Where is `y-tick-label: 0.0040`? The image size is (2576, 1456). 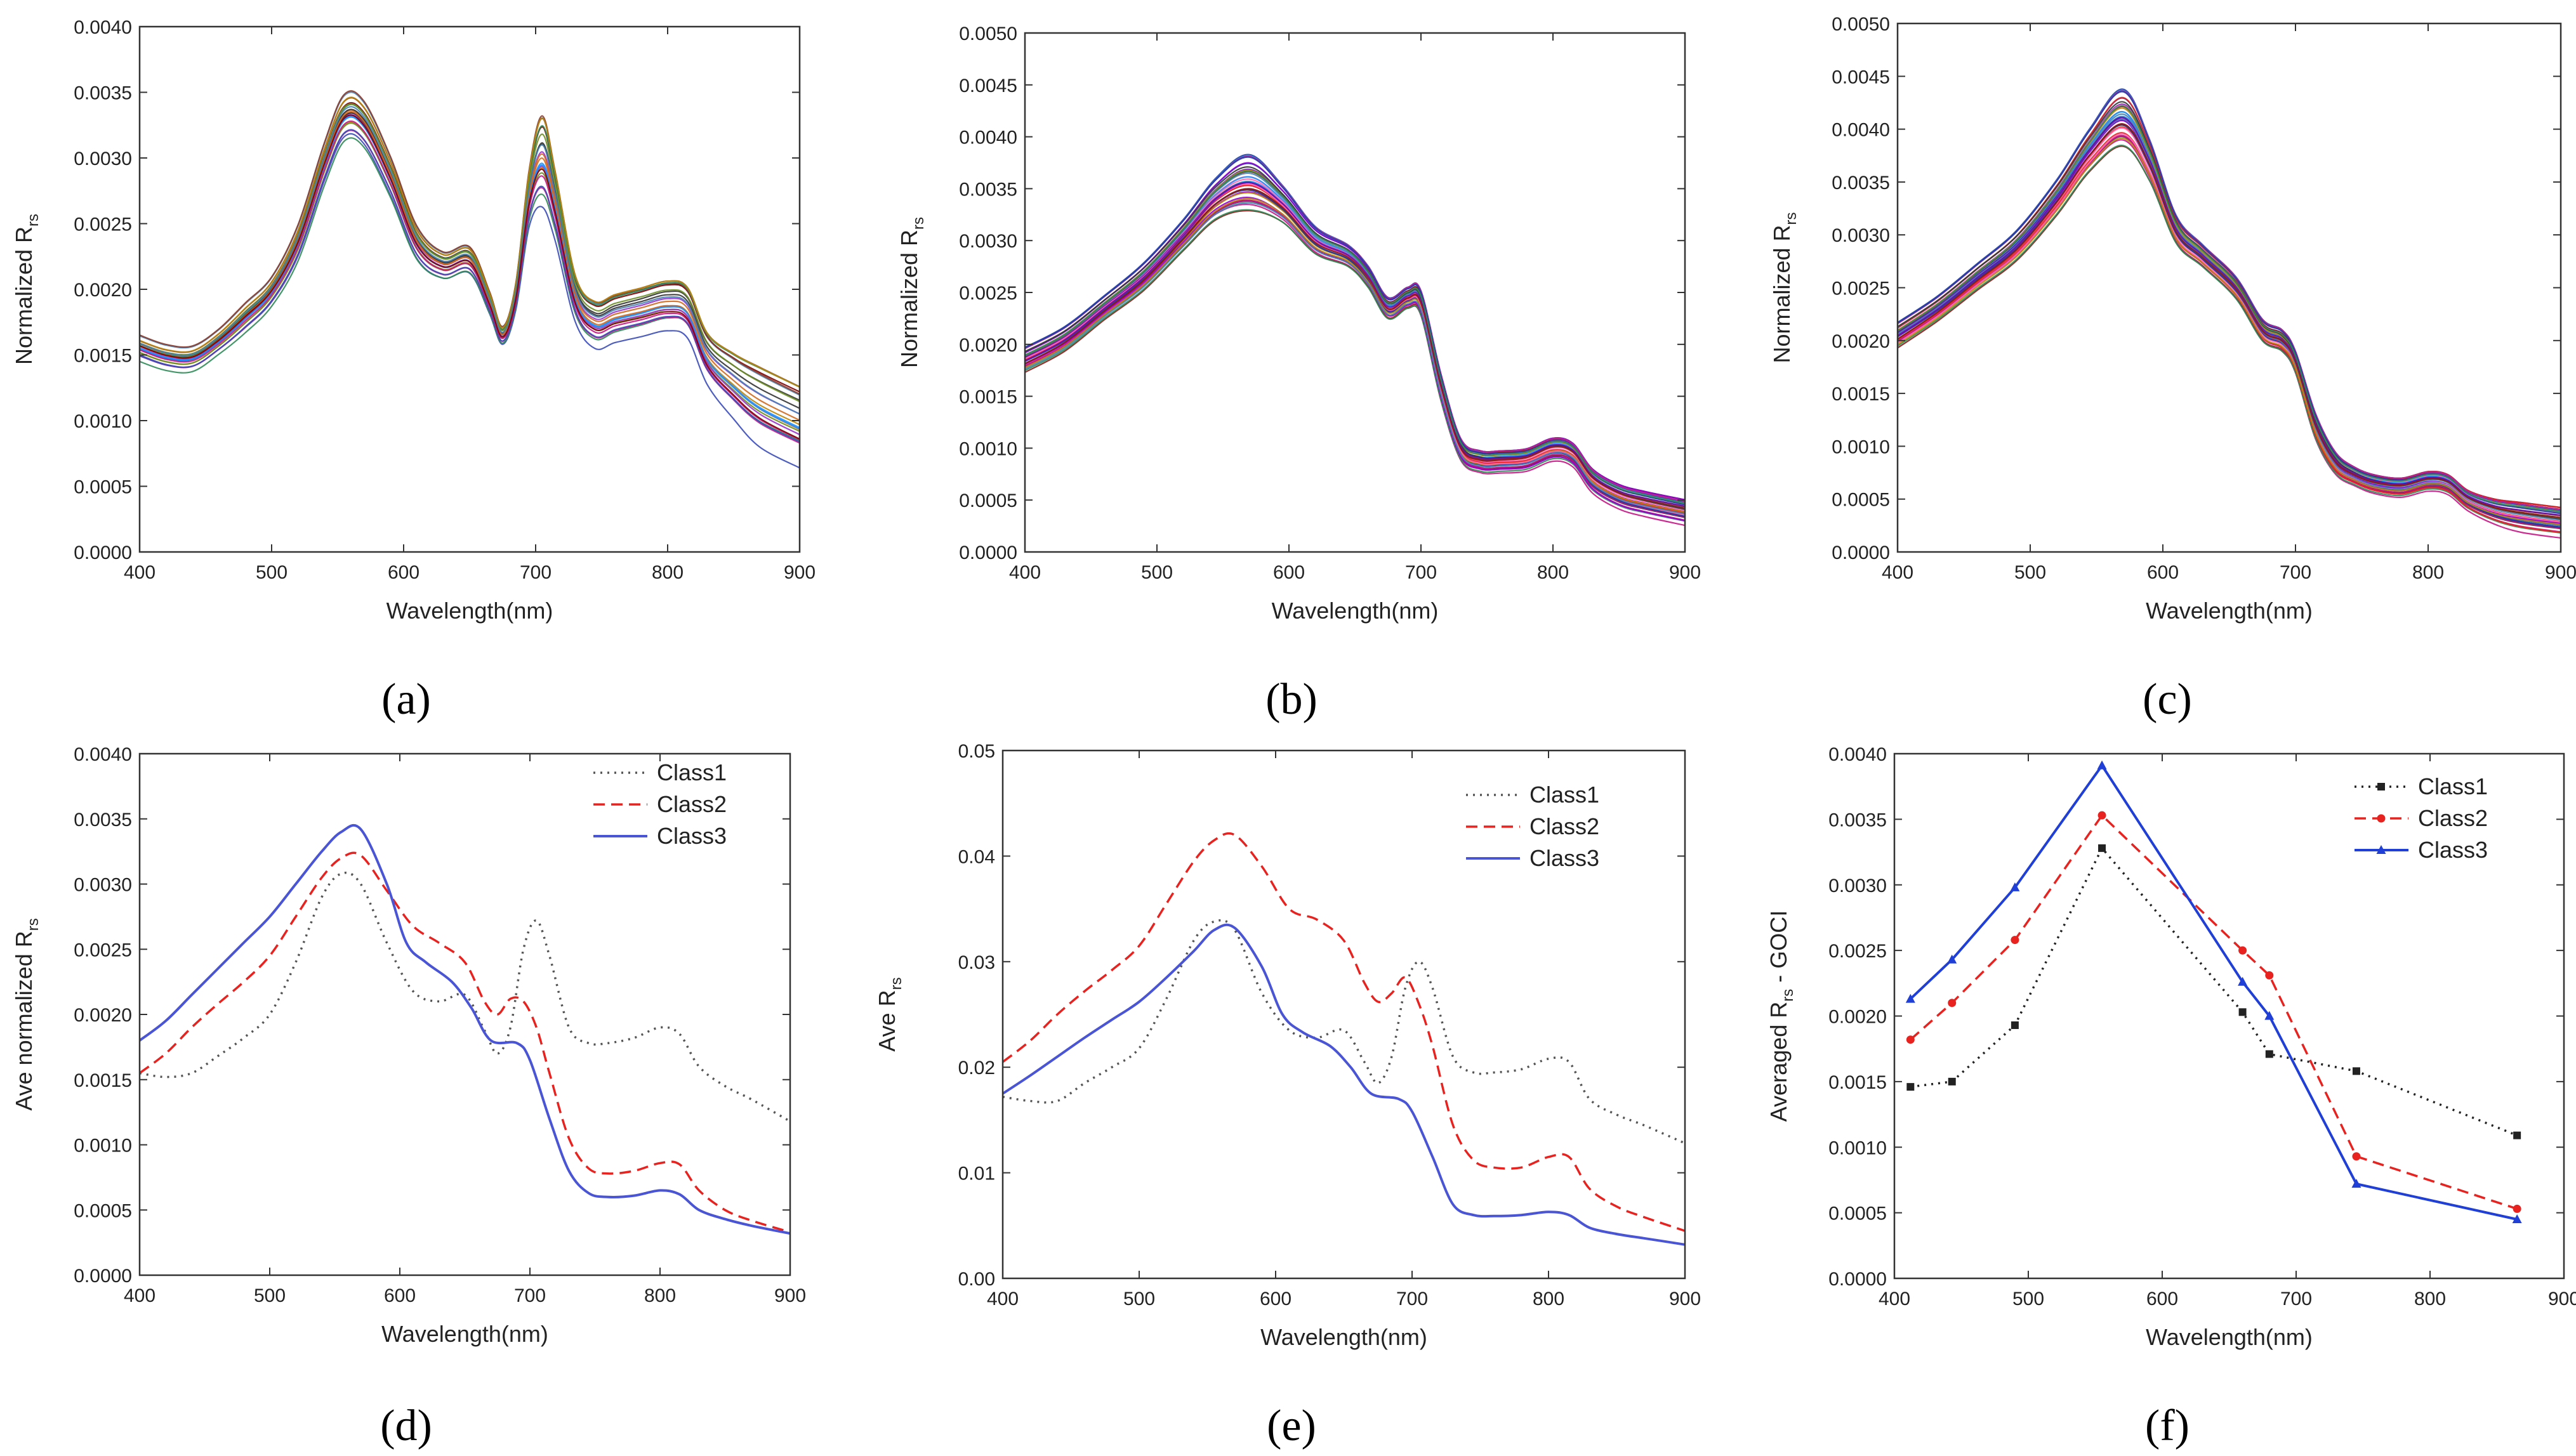 y-tick-label: 0.0040 is located at coordinates (103, 27).